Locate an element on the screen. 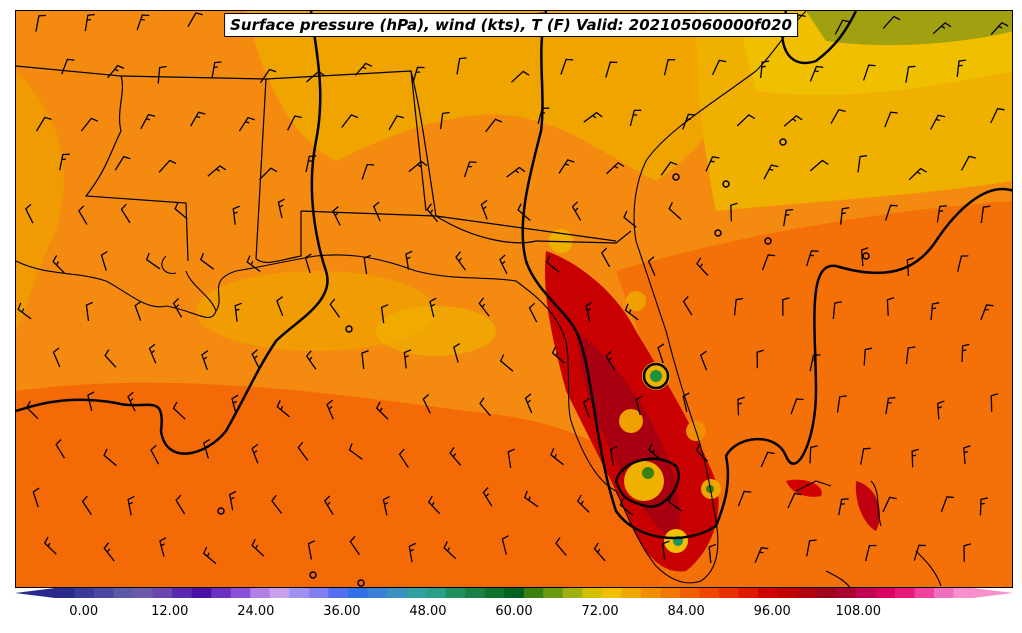 The image size is (1022, 633). colorbar-tick-label: 12.00 is located at coordinates (170, 611).